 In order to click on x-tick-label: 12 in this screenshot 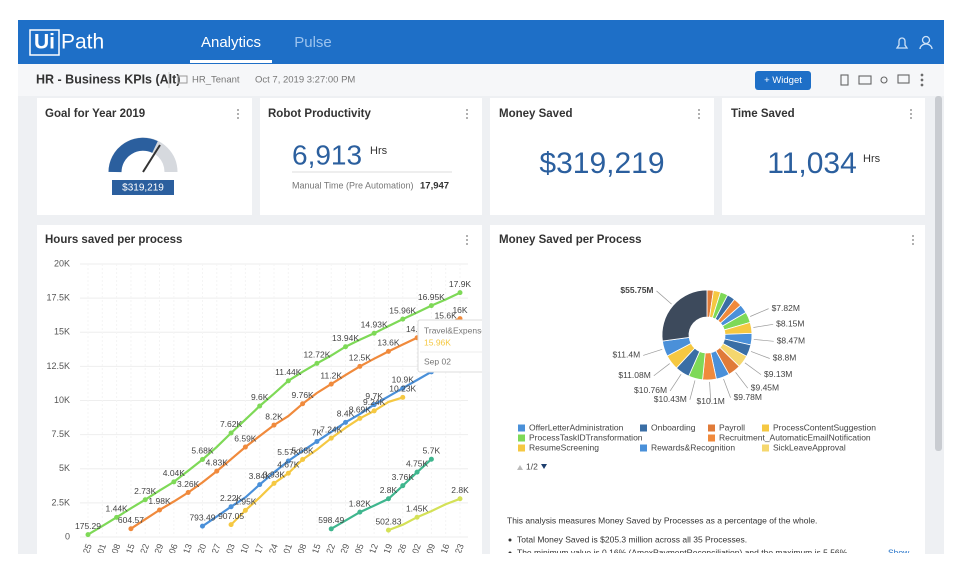, I will do `click(373, 548)`.